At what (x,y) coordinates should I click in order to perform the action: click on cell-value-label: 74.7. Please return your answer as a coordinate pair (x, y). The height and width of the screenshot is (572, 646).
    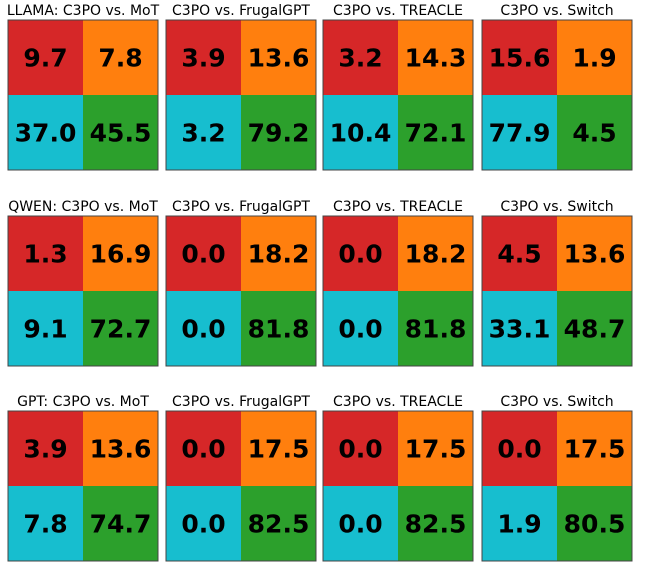
    Looking at the image, I should click on (121, 524).